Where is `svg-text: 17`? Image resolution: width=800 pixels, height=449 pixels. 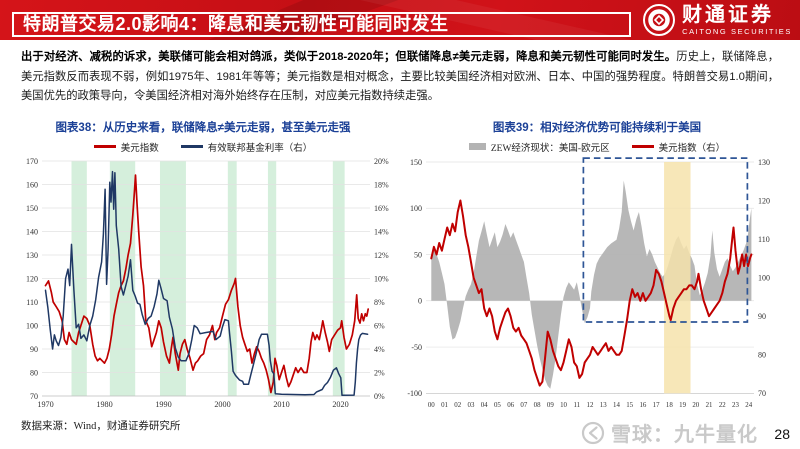 svg-text: 17 is located at coordinates (656, 405).